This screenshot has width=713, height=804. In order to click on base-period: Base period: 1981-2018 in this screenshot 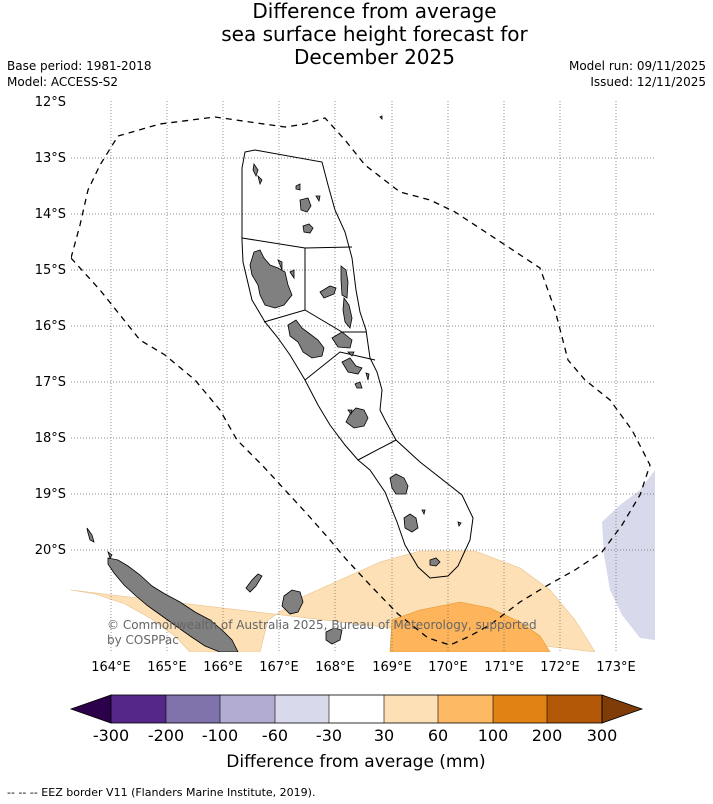, I will do `click(79, 66)`.